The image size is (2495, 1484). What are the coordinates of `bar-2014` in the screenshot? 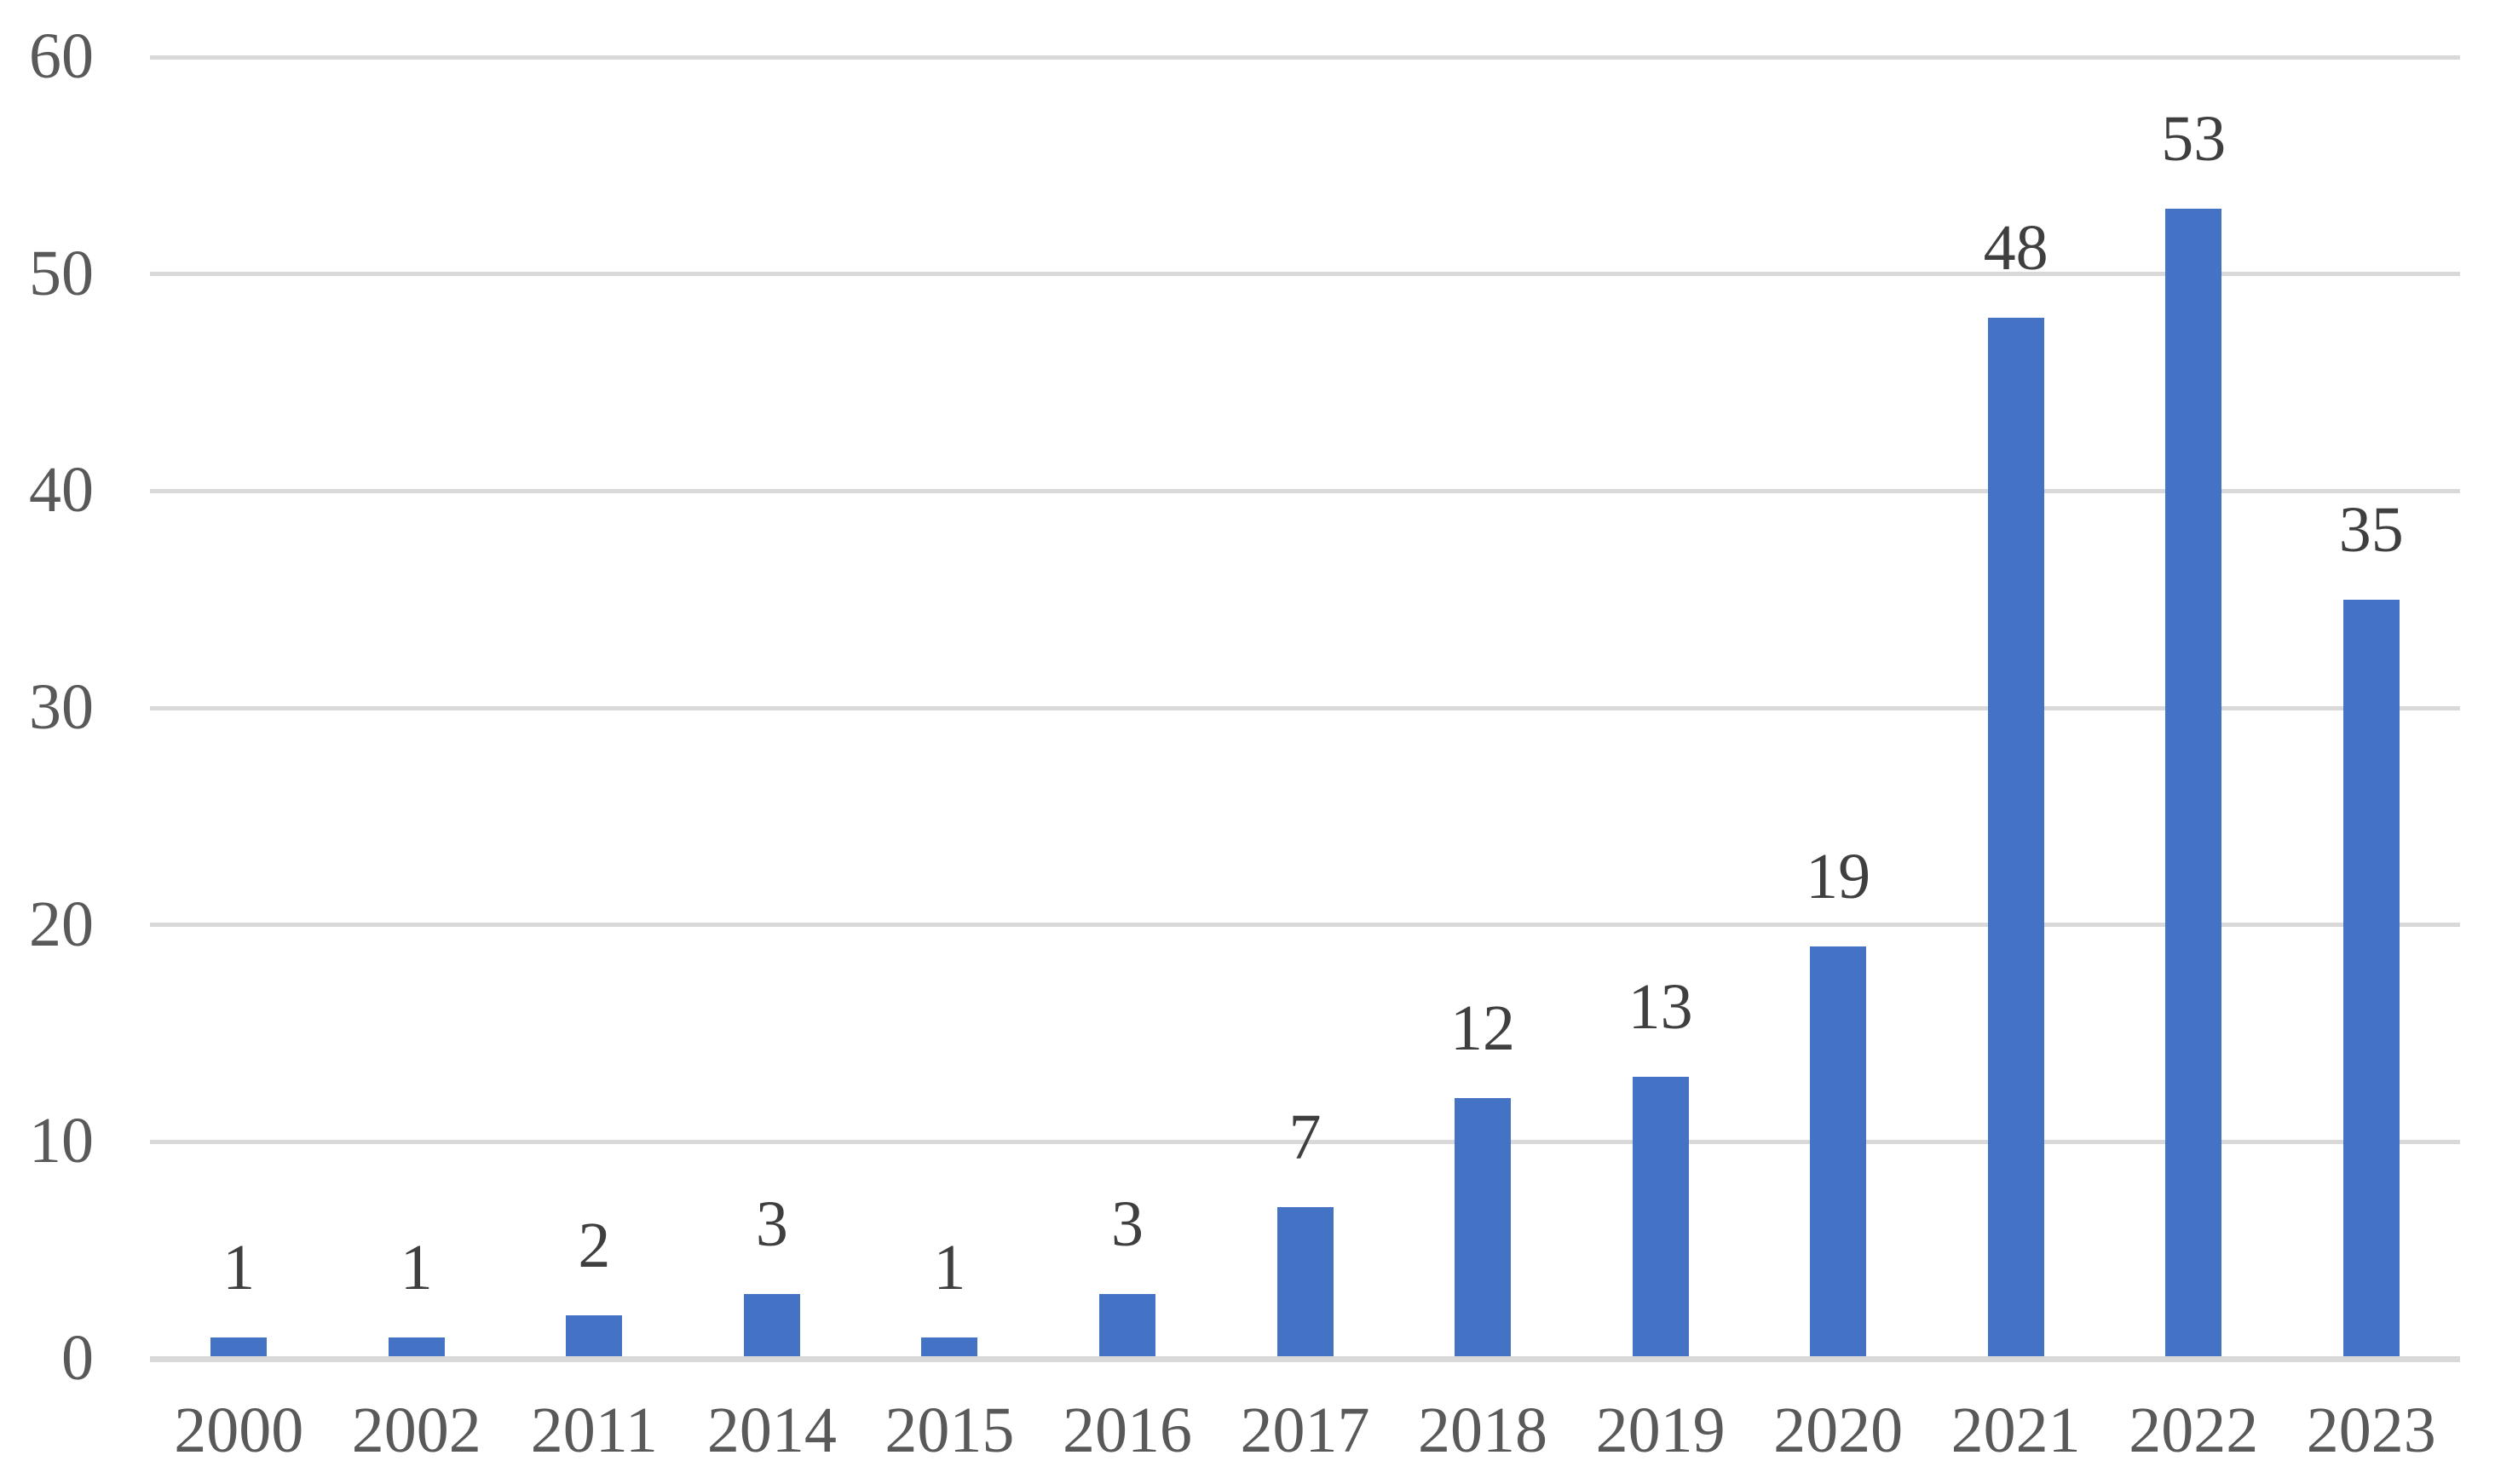 It's located at (771, 1326).